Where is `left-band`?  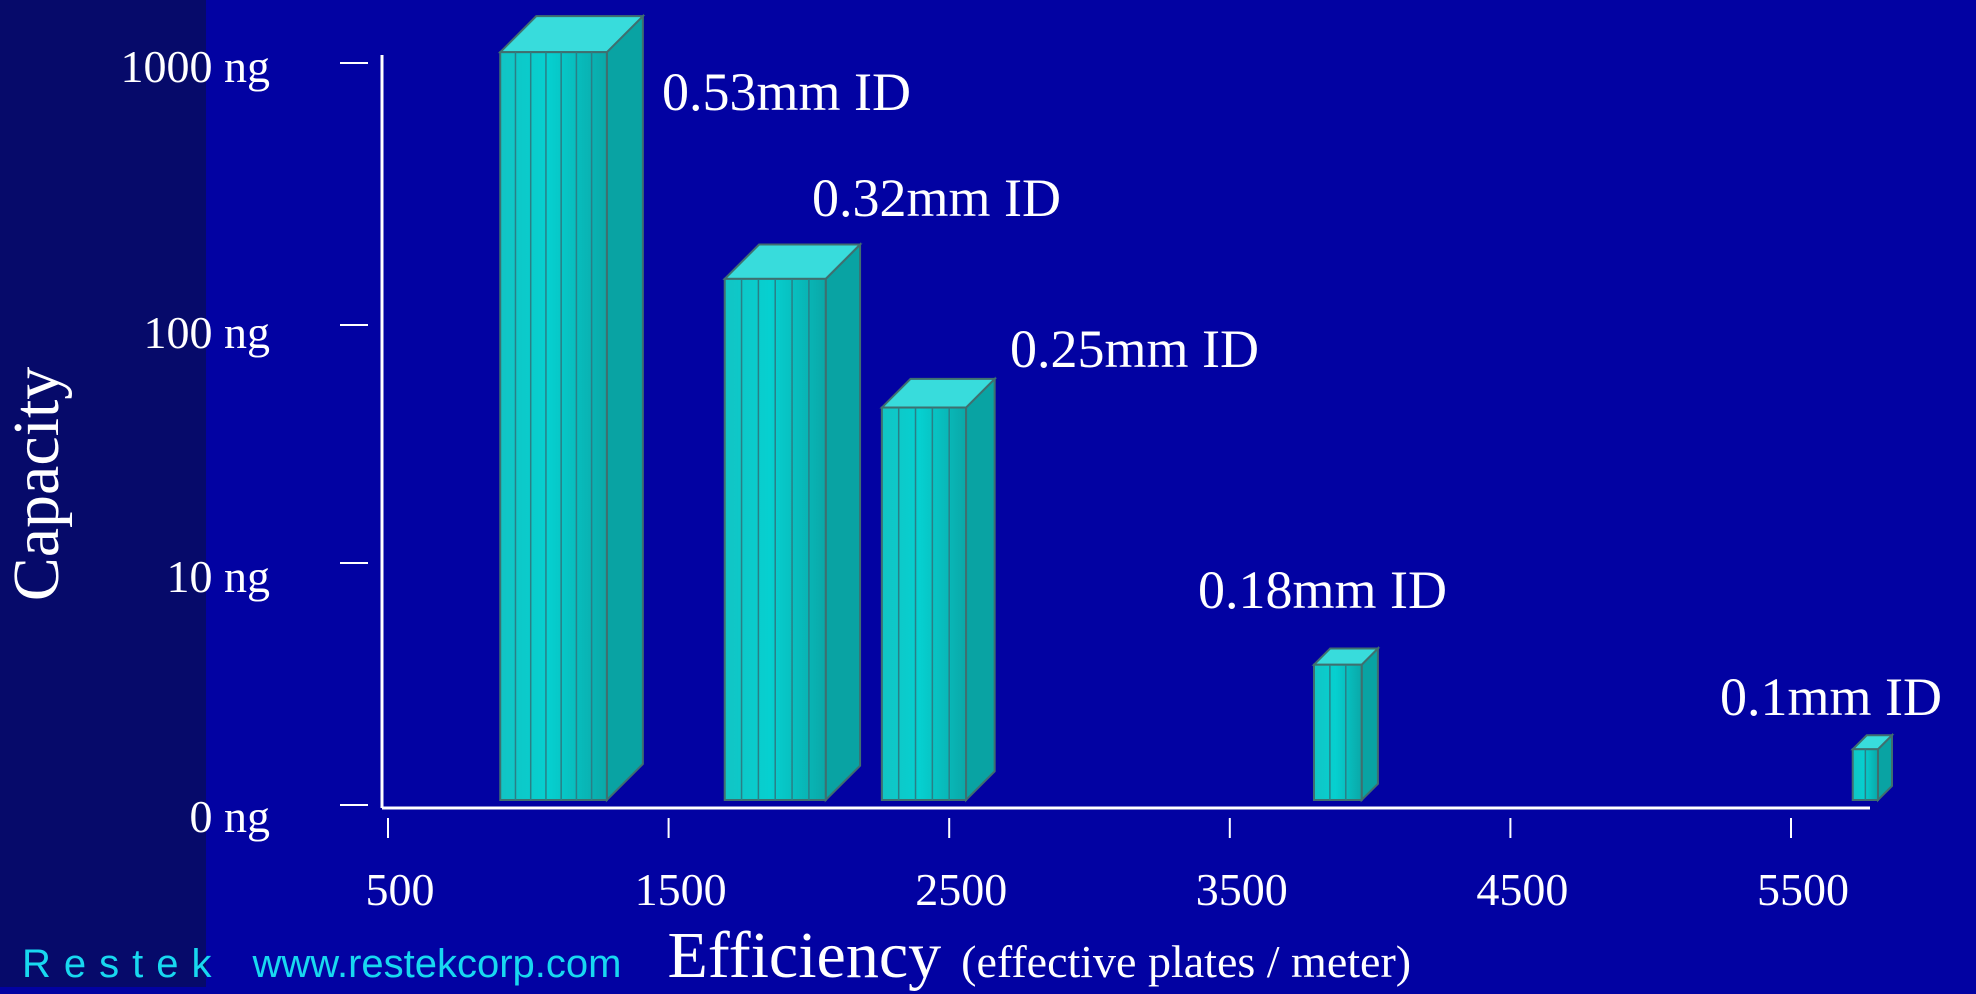
left-band is located at coordinates (103, 493).